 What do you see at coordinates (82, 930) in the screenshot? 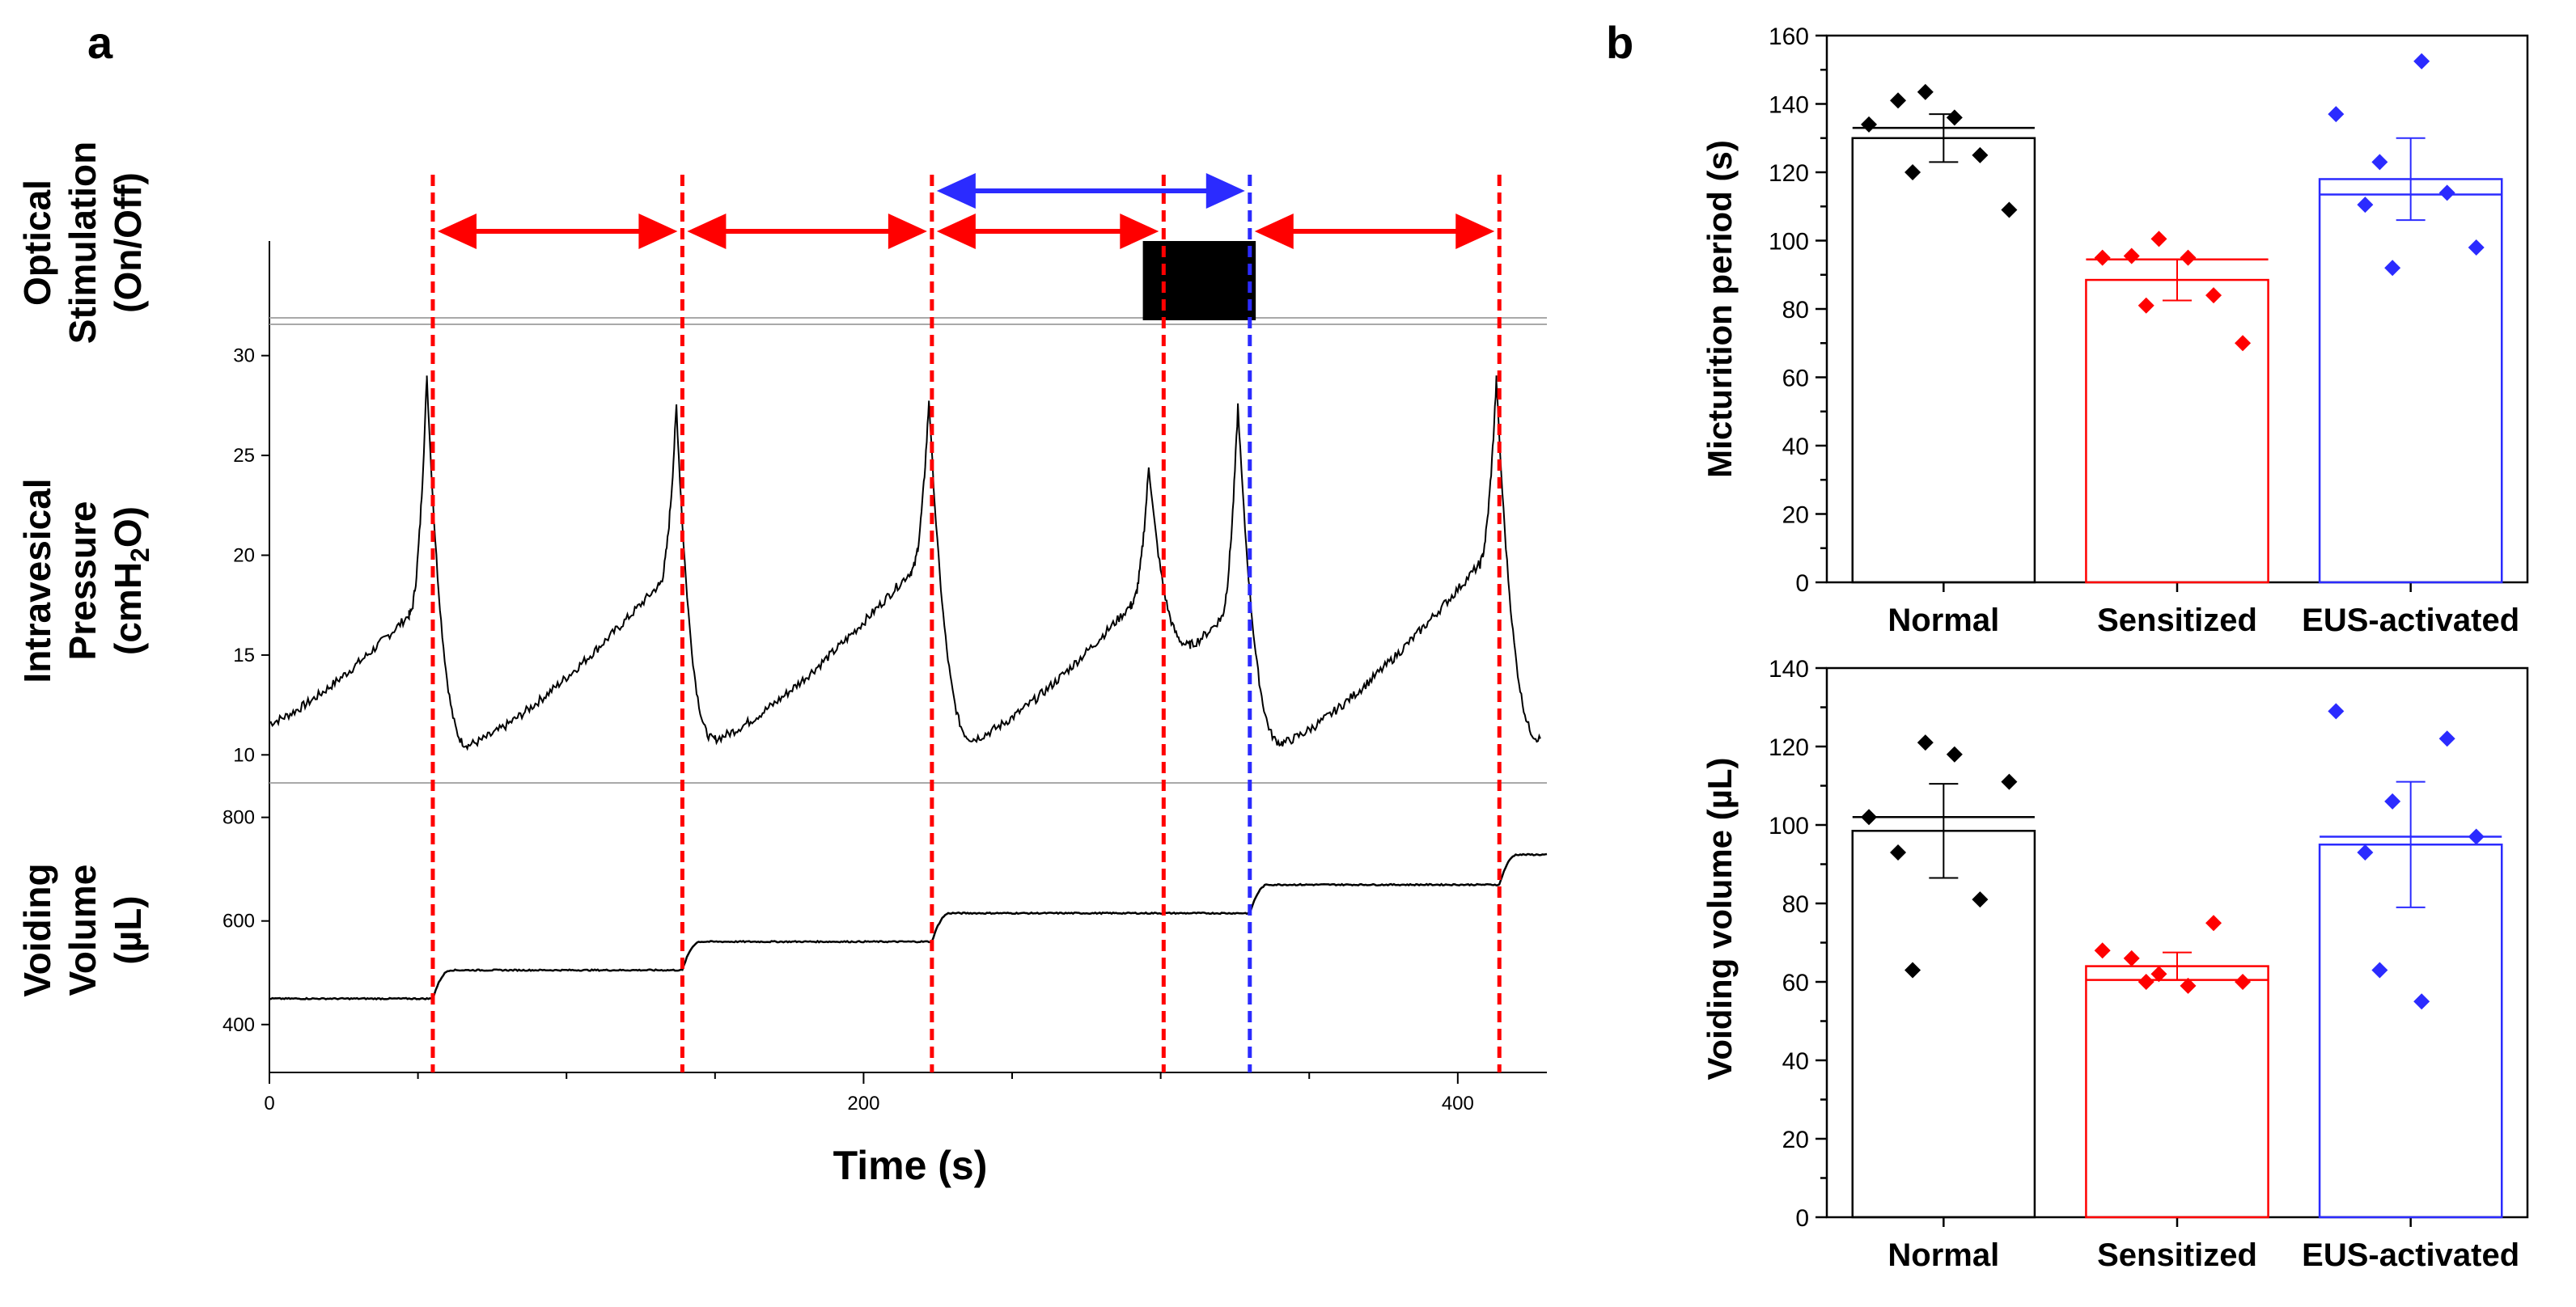
I see `volume-label-line-2: Volume` at bounding box center [82, 930].